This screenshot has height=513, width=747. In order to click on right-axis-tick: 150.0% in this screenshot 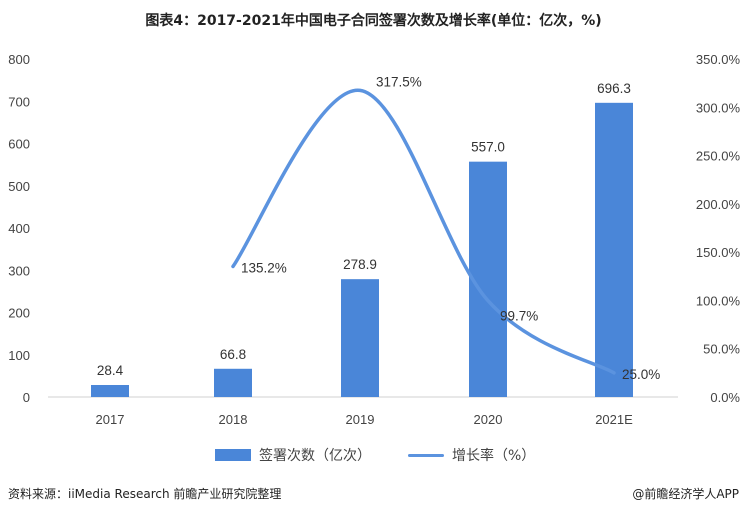, I will do `click(718, 252)`.